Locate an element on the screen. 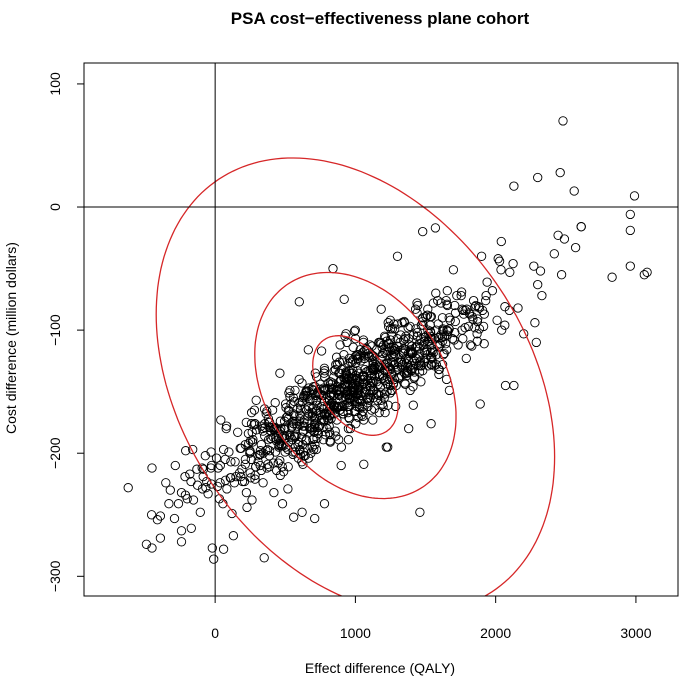 The width and height of the screenshot is (685, 687). y-axis-label: Cost difference (million dollars) is located at coordinates (11, 338).